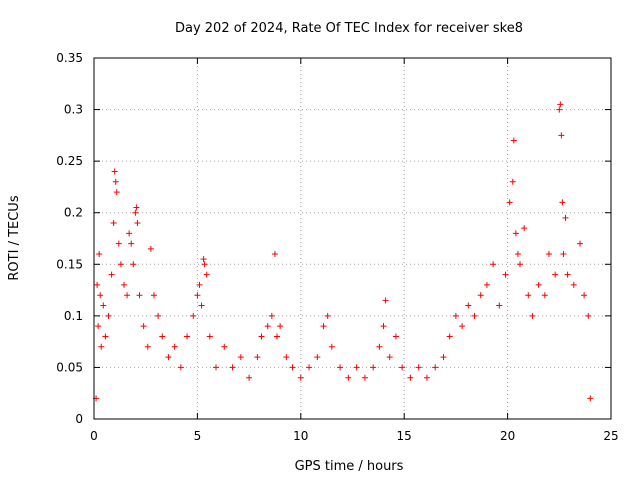  What do you see at coordinates (69, 264) in the screenshot?
I see `y-tick-label: 0.15` at bounding box center [69, 264].